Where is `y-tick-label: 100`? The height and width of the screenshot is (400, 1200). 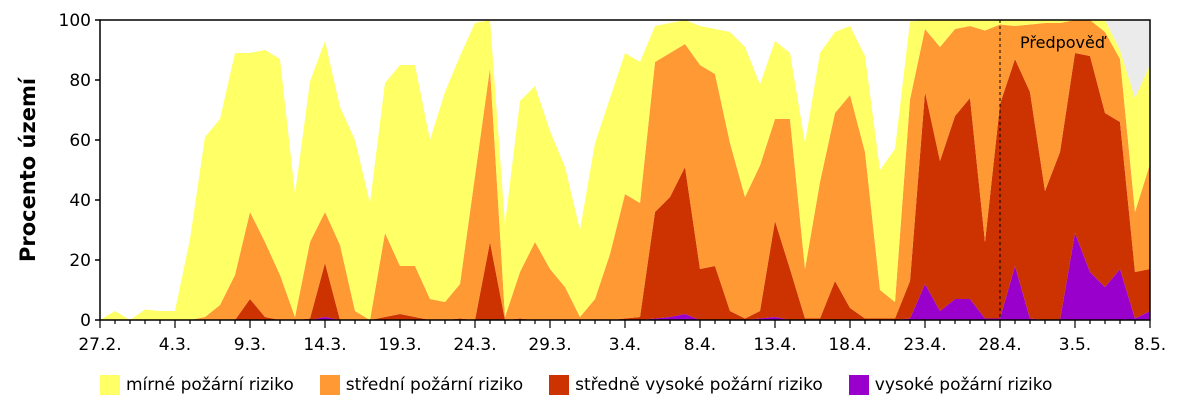
y-tick-label: 100 is located at coordinates (75, 21).